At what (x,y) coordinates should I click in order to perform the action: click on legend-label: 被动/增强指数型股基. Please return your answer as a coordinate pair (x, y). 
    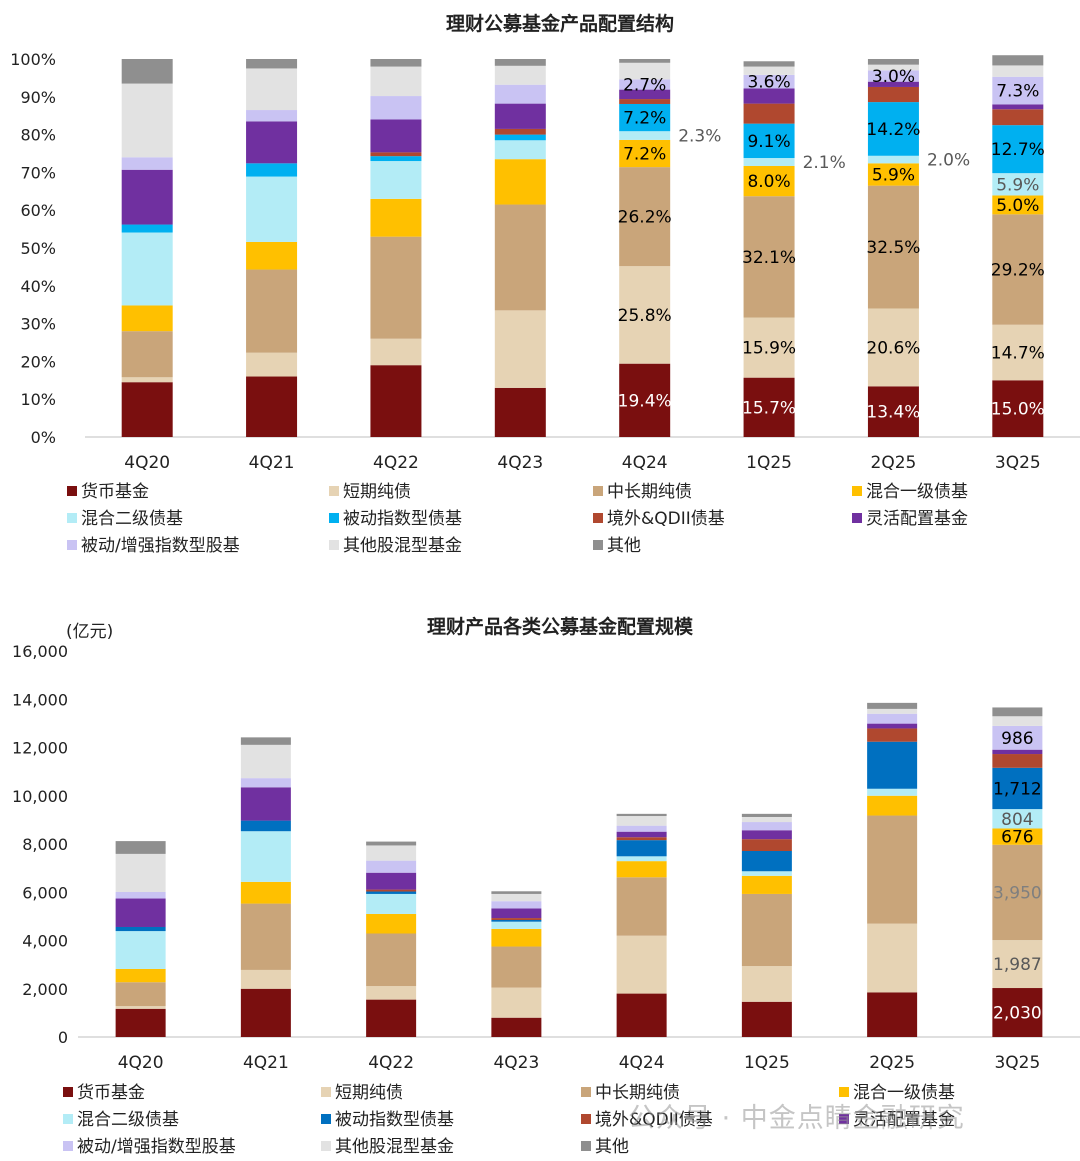
    Looking at the image, I should click on (156, 1147).